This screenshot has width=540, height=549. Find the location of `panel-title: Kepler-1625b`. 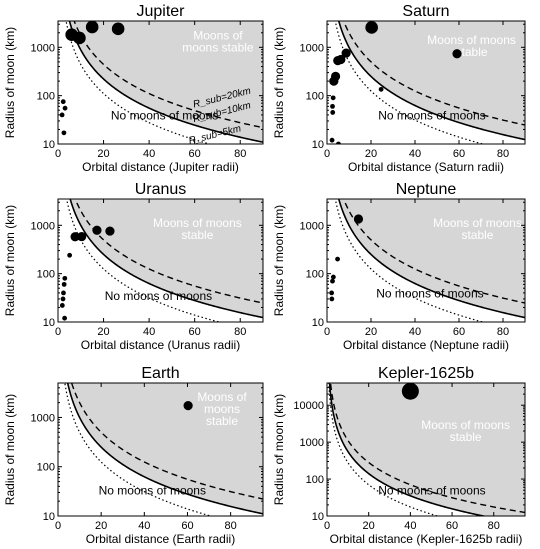

panel-title: Kepler-1625b is located at coordinates (426, 373).